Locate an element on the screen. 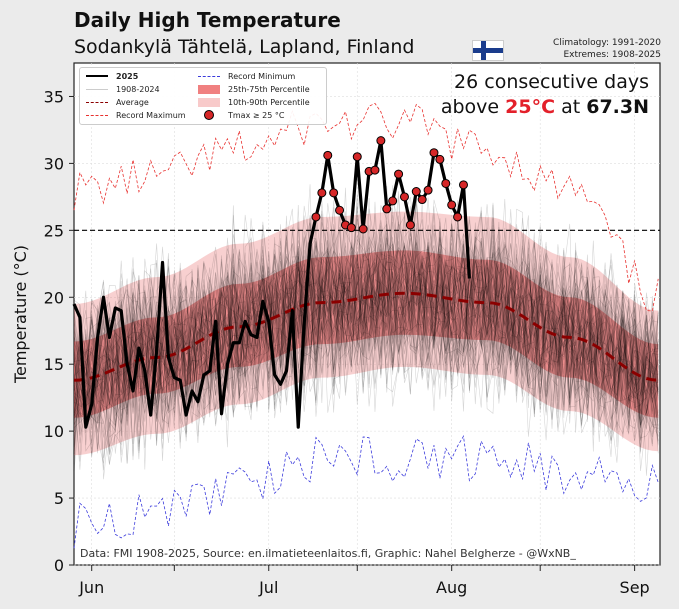  y-tick-label: 35 is located at coordinates (54, 96).